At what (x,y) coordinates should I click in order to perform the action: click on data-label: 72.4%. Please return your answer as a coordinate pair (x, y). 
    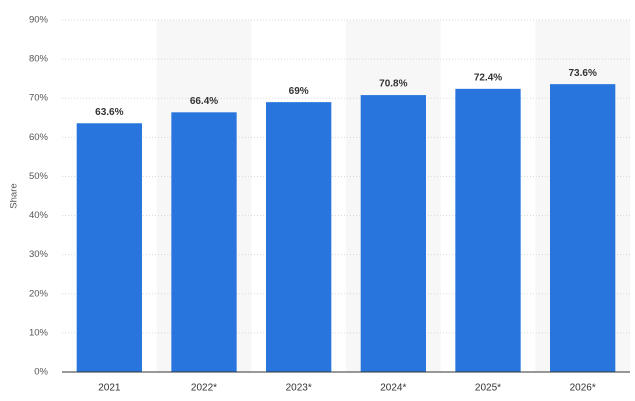
    Looking at the image, I should click on (488, 77).